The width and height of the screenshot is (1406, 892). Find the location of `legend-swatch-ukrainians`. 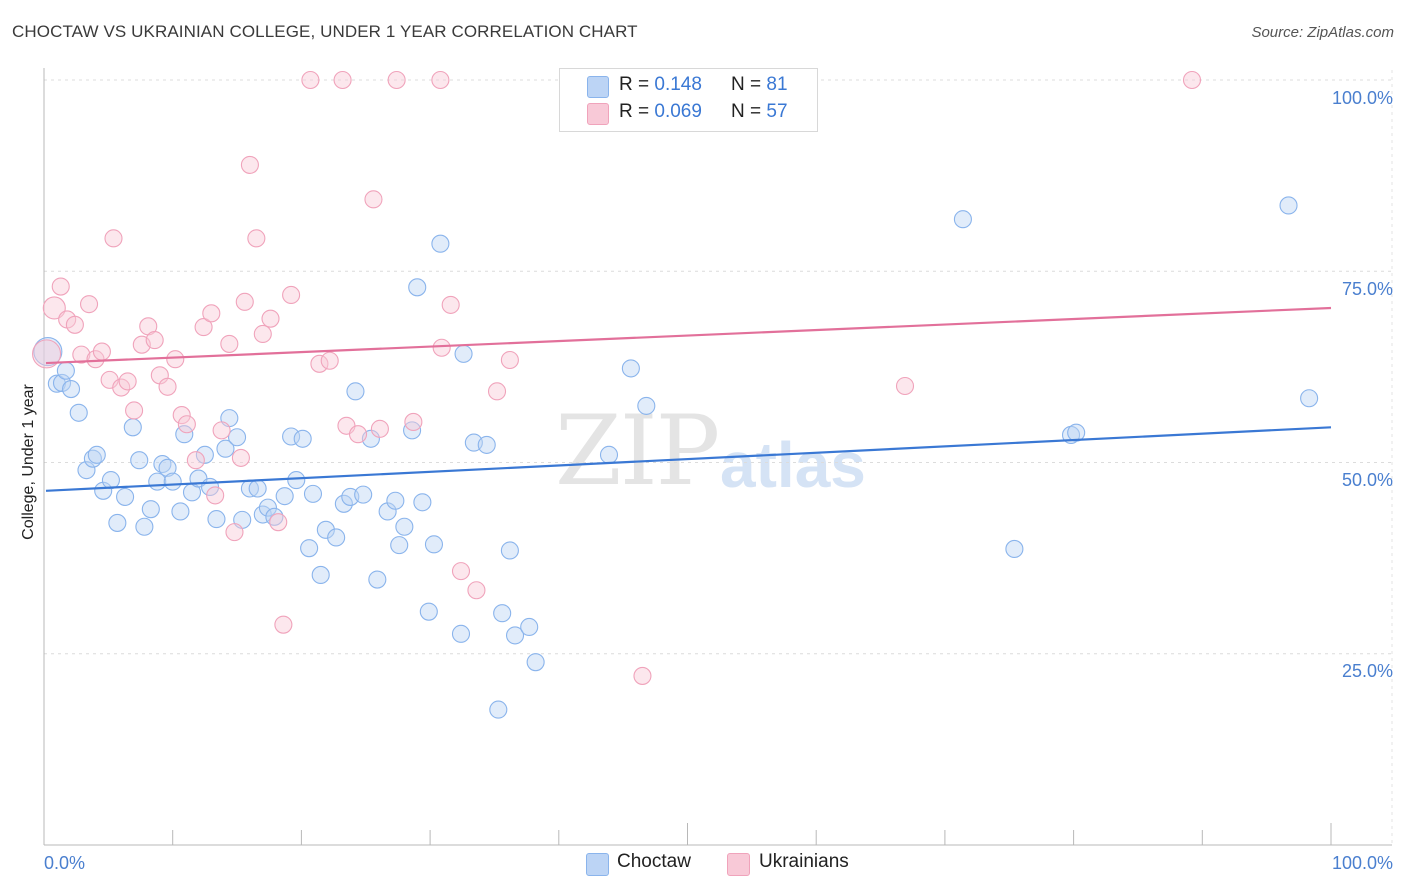

legend-swatch-ukrainians is located at coordinates (598, 114).